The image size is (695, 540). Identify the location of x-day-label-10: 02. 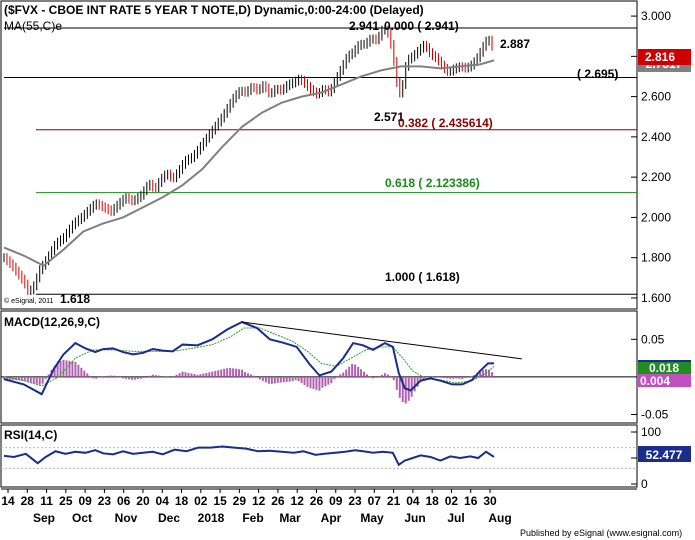
(201, 501).